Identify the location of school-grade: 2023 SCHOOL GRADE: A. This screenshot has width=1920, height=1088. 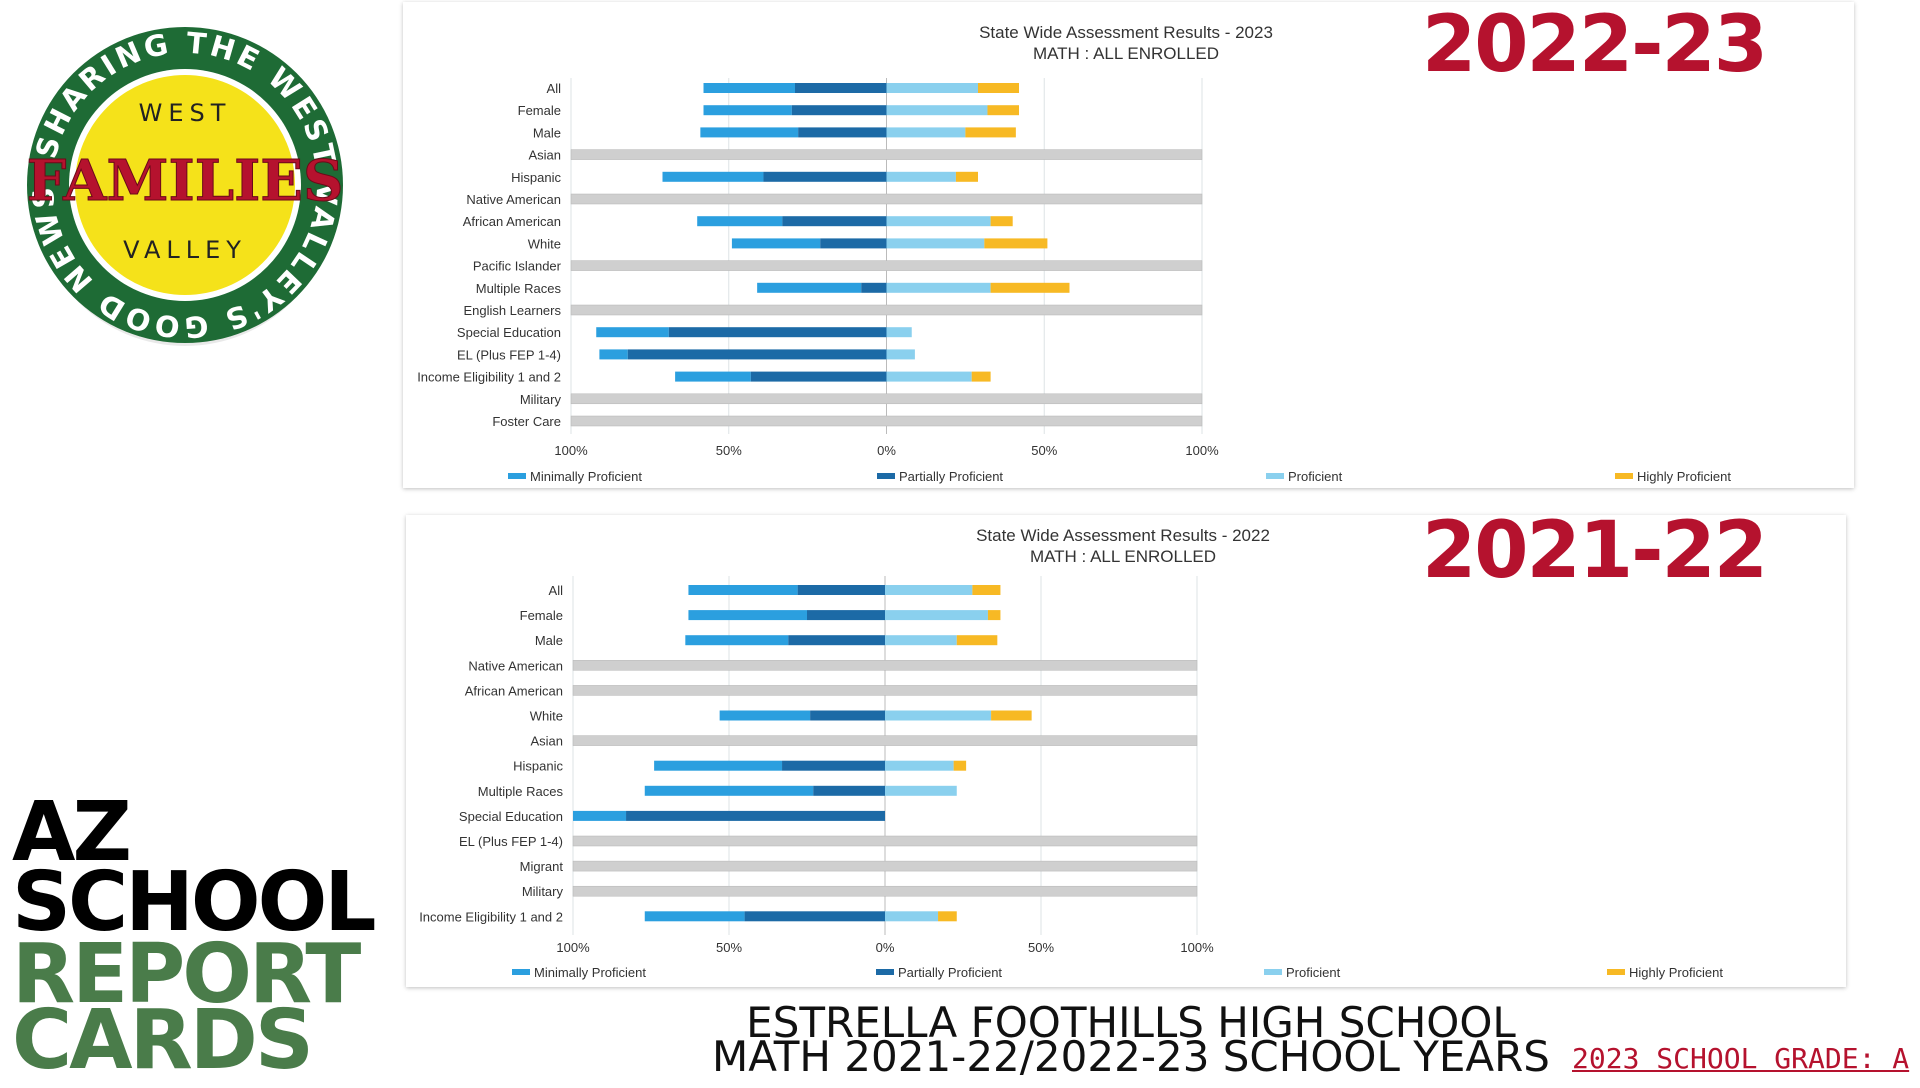
(1741, 1058).